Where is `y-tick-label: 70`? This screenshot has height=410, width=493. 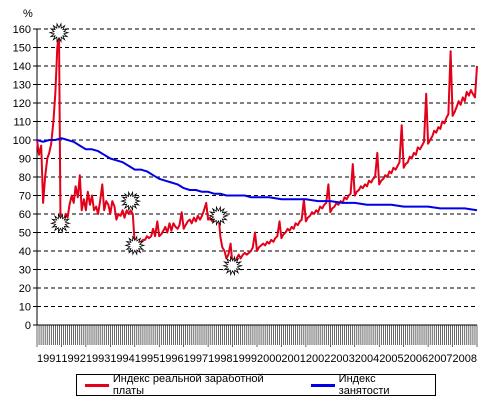
y-tick-label: 70 is located at coordinates (25, 197).